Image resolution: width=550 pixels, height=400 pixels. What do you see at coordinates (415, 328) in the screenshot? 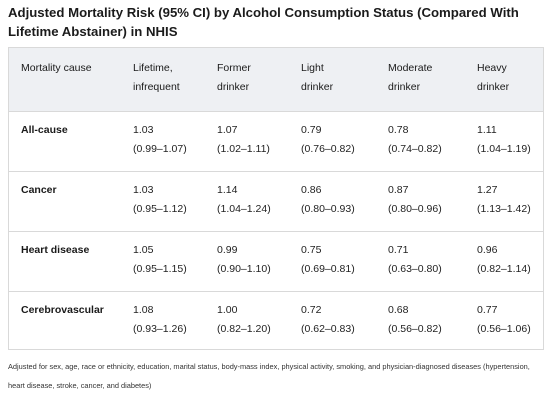
I see `confidence-interval: (0.56–0.82)` at bounding box center [415, 328].